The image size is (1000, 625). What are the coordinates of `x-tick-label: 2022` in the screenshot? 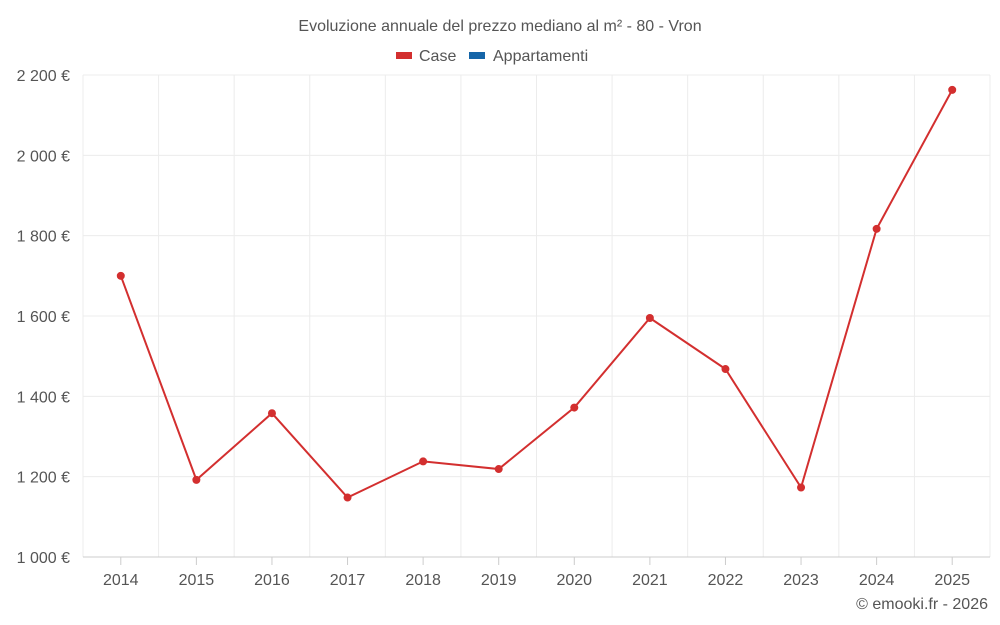 It's located at (726, 580).